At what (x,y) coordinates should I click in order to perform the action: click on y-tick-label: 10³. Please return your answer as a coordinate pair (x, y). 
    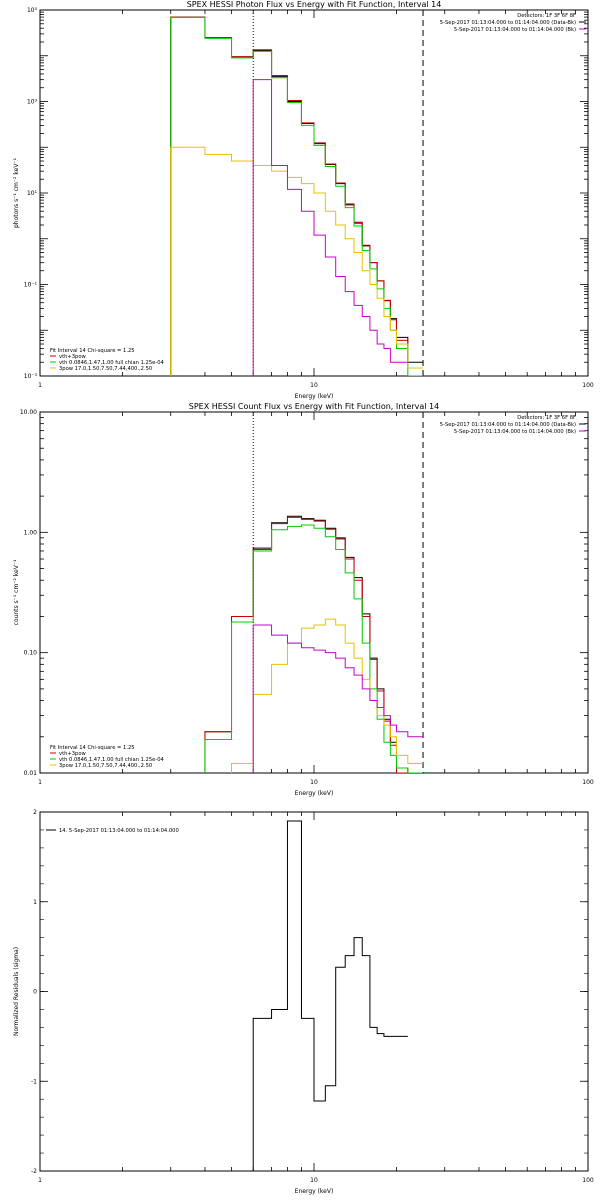
    Looking at the image, I should click on (32, 102).